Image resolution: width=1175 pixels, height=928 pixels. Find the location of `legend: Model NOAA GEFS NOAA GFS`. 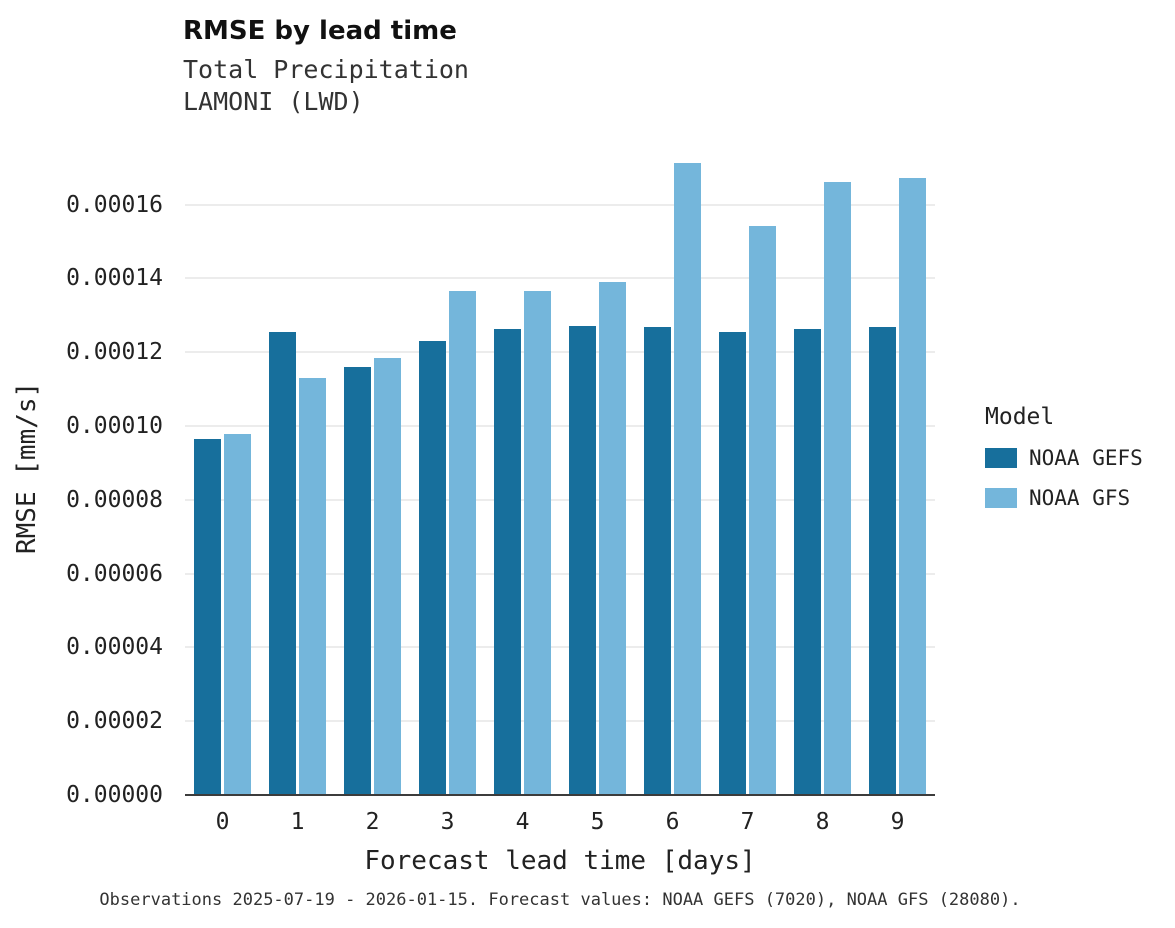

legend: Model NOAA GEFS NOAA GFS is located at coordinates (1064, 465).